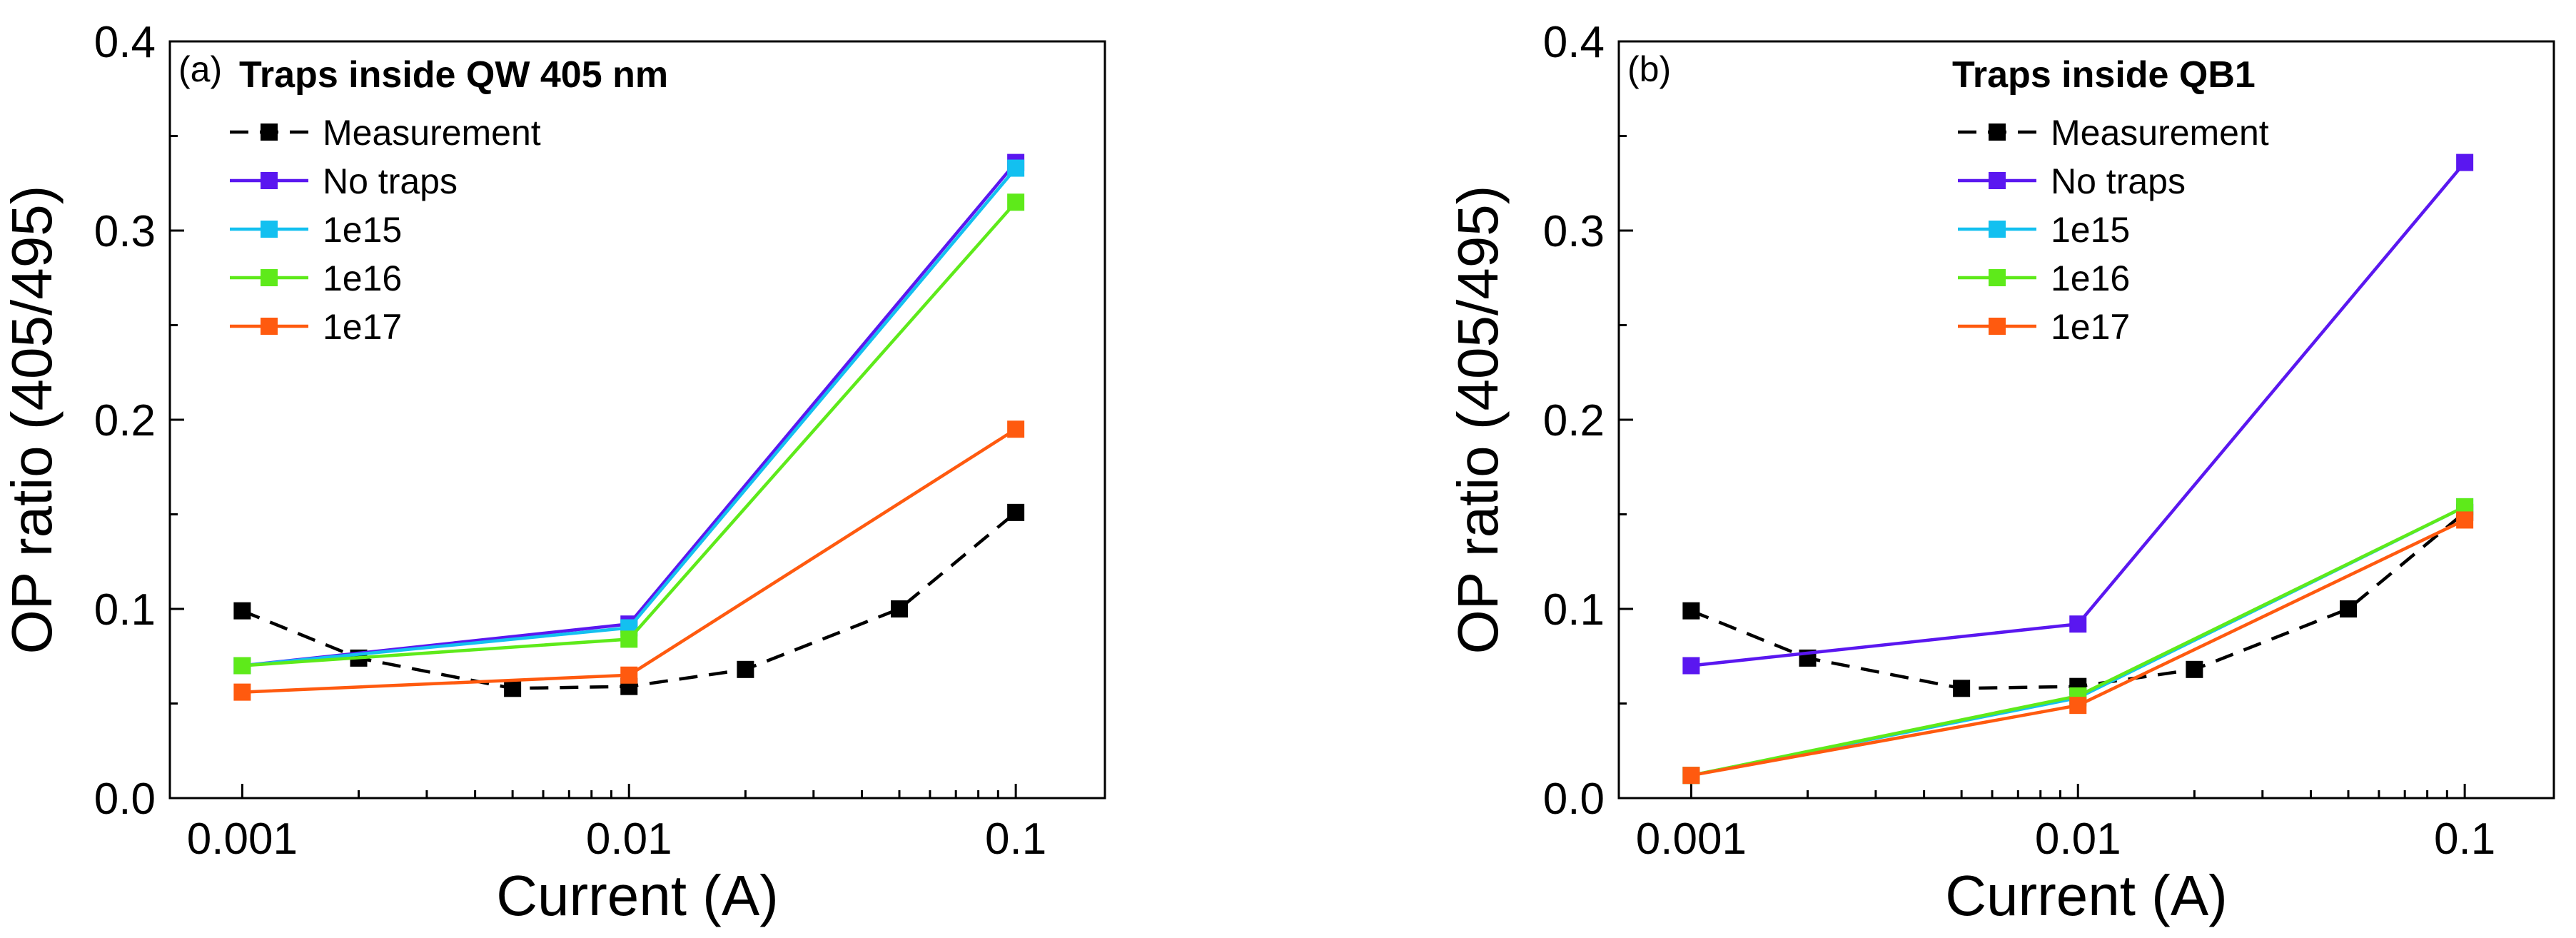 The width and height of the screenshot is (2576, 938). Describe the element at coordinates (2078, 647) in the screenshot. I see `series-line-1e17` at that location.